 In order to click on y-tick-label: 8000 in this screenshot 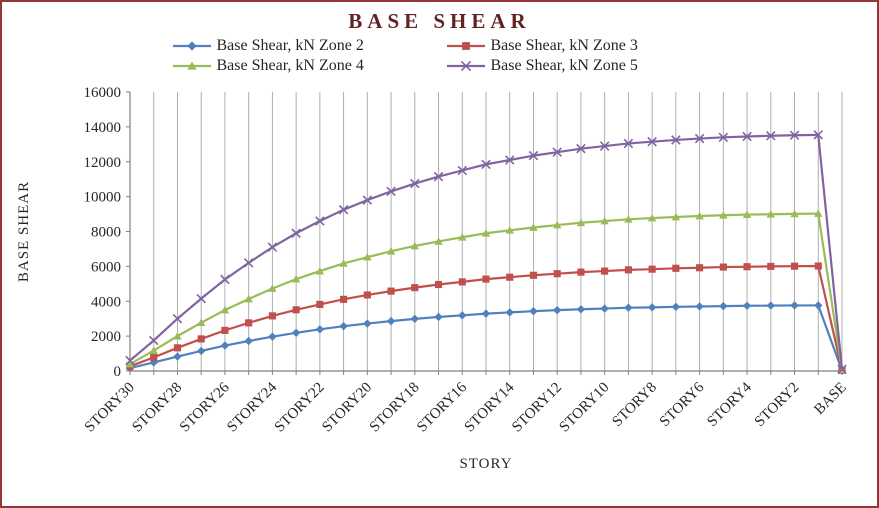, I will do `click(106, 233)`.